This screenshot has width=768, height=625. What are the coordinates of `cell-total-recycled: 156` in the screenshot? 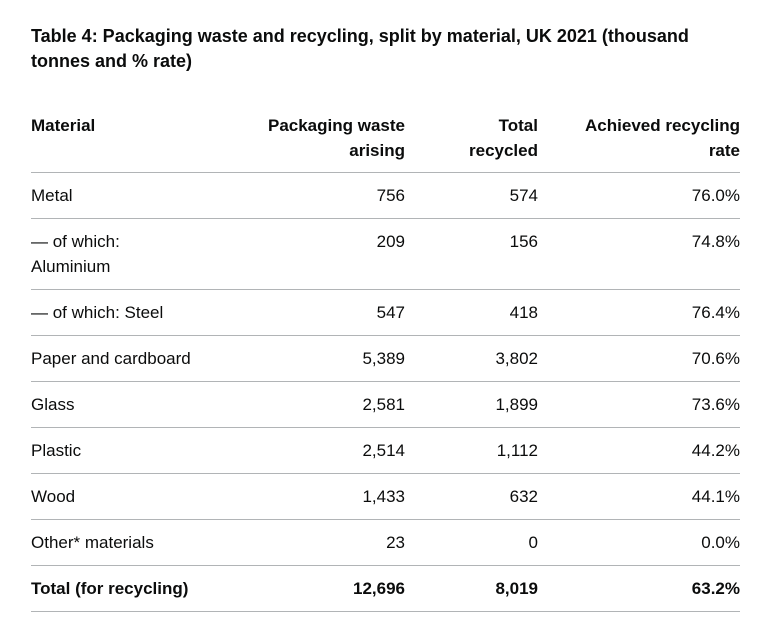 It's located at (471, 254).